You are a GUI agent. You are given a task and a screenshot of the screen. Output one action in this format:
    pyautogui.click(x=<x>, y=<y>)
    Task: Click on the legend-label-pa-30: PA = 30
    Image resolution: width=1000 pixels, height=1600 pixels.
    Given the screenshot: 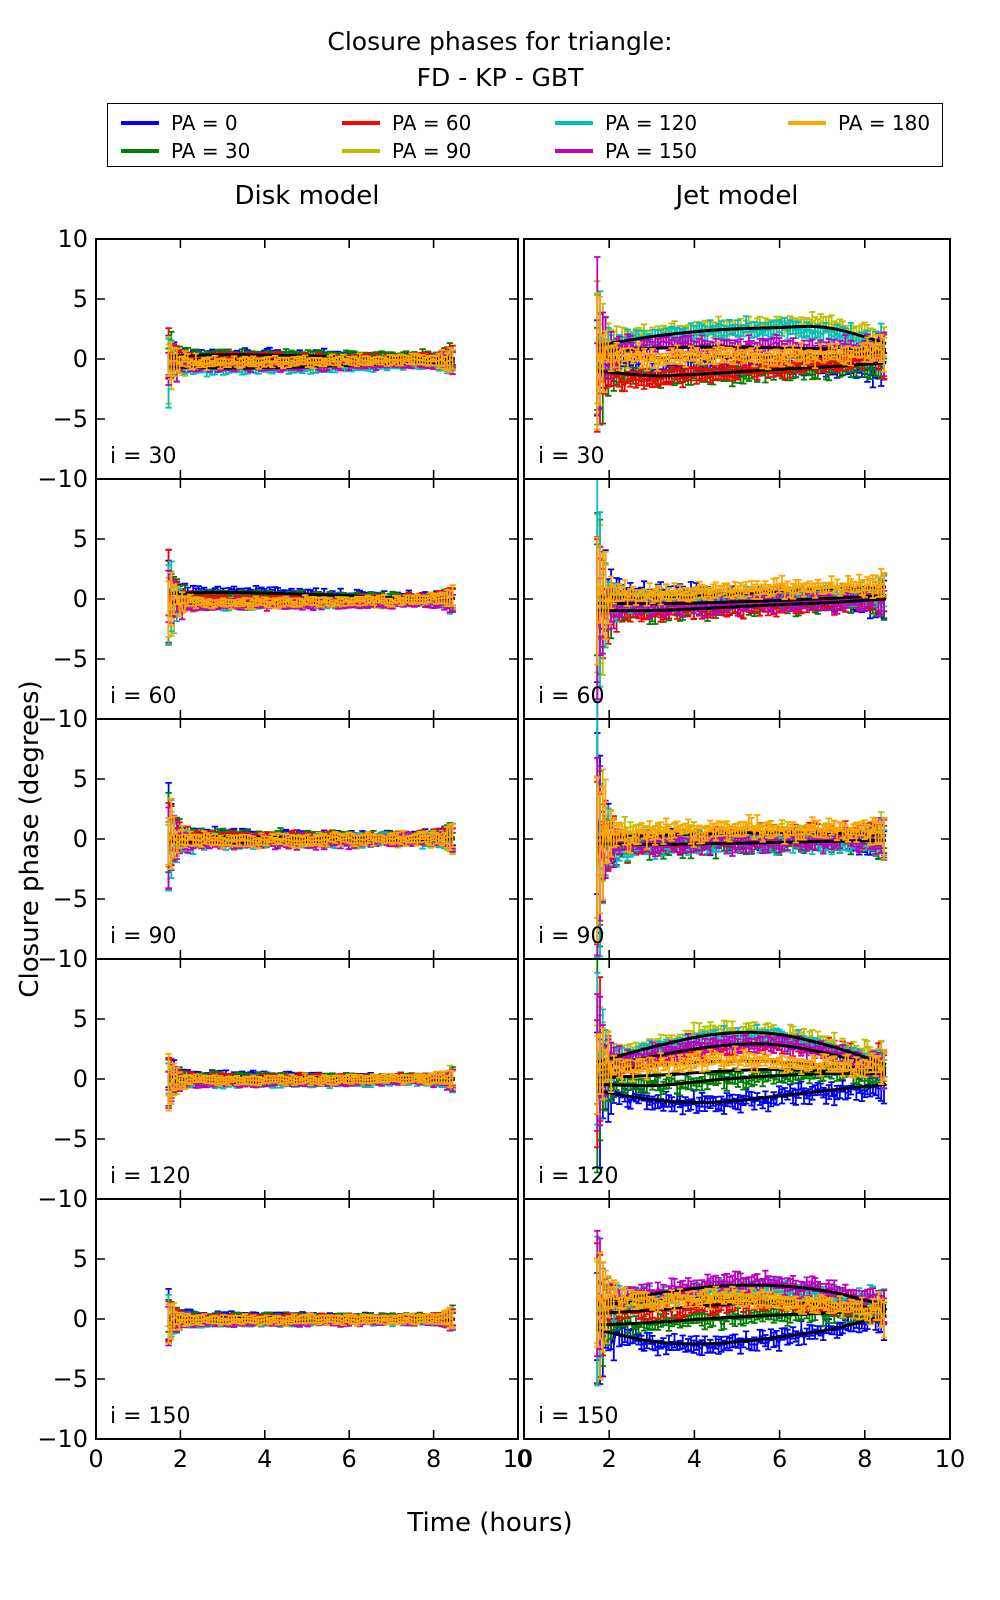 What is the action you would take?
    pyautogui.click(x=211, y=151)
    